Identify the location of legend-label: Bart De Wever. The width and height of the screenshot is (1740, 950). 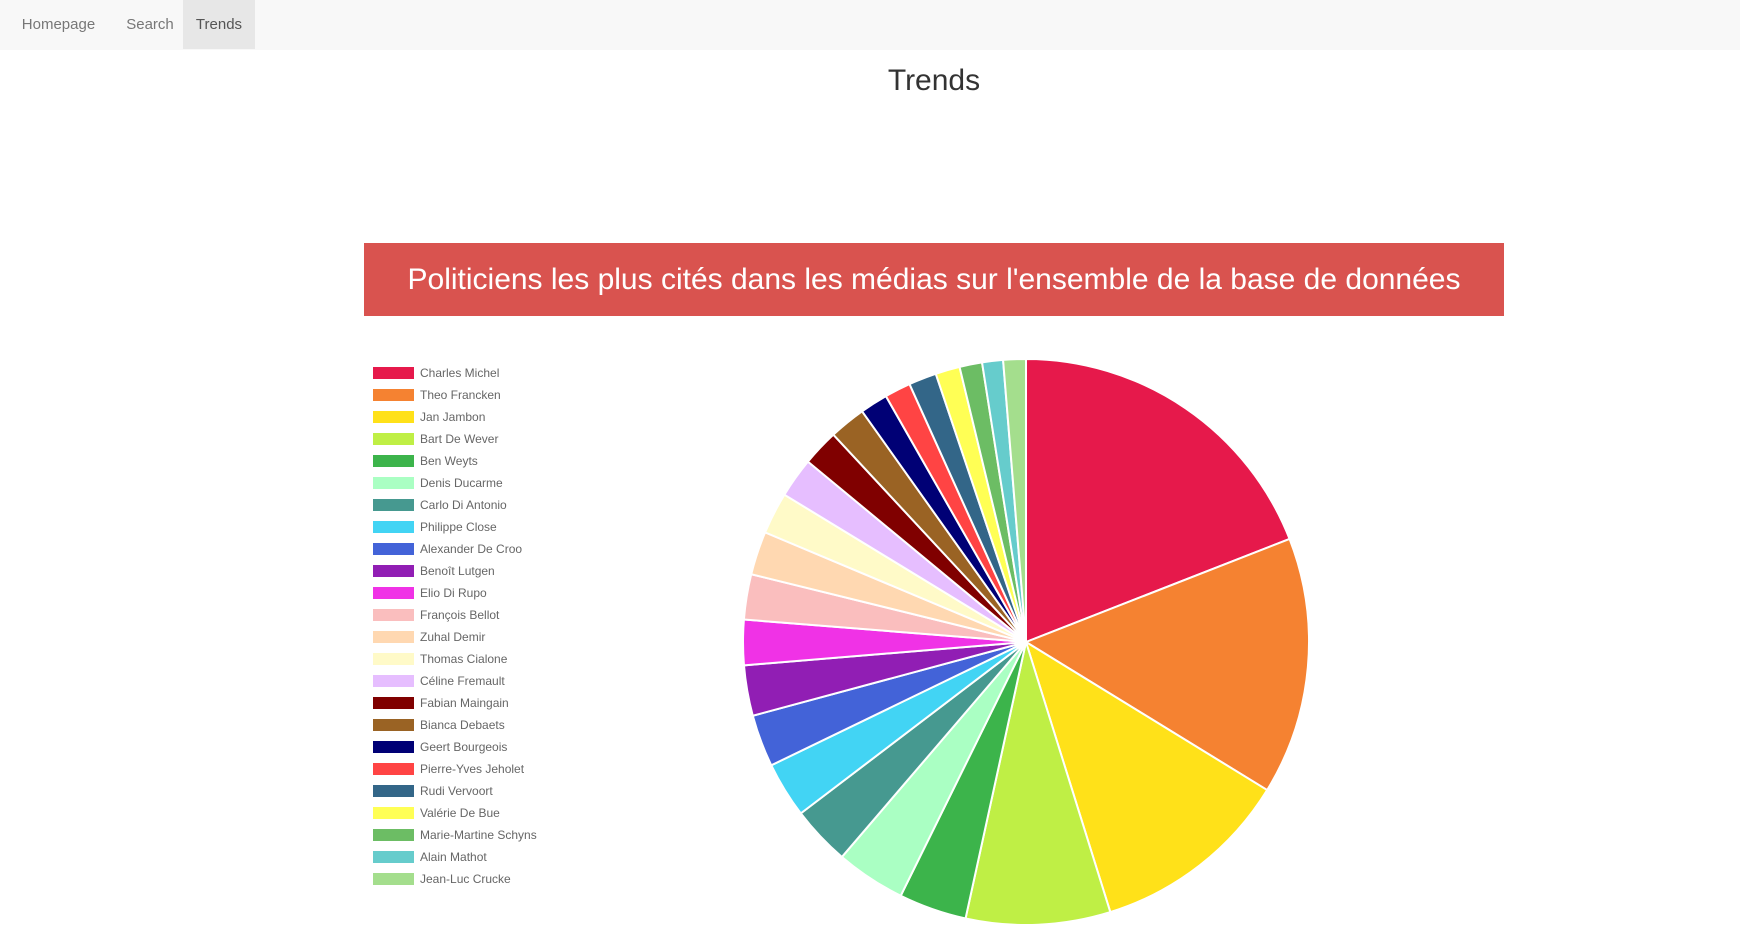
(459, 439).